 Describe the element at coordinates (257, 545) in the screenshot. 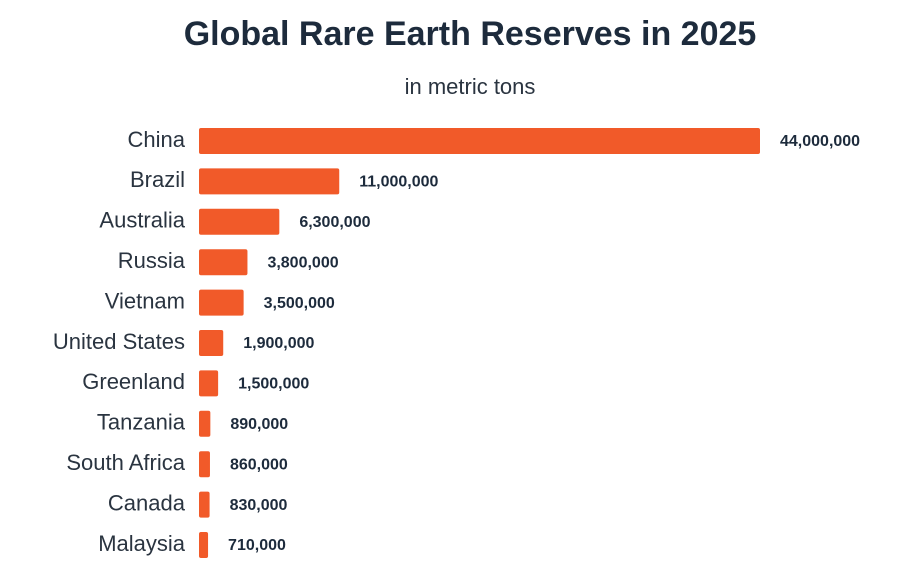

I see `value-label: 710,000` at that location.